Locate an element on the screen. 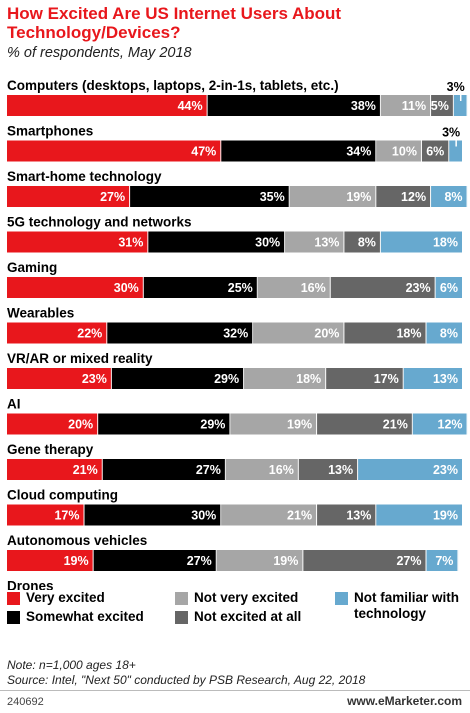 This screenshot has width=470, height=713. category-label: Cloud computing is located at coordinates (62, 495).